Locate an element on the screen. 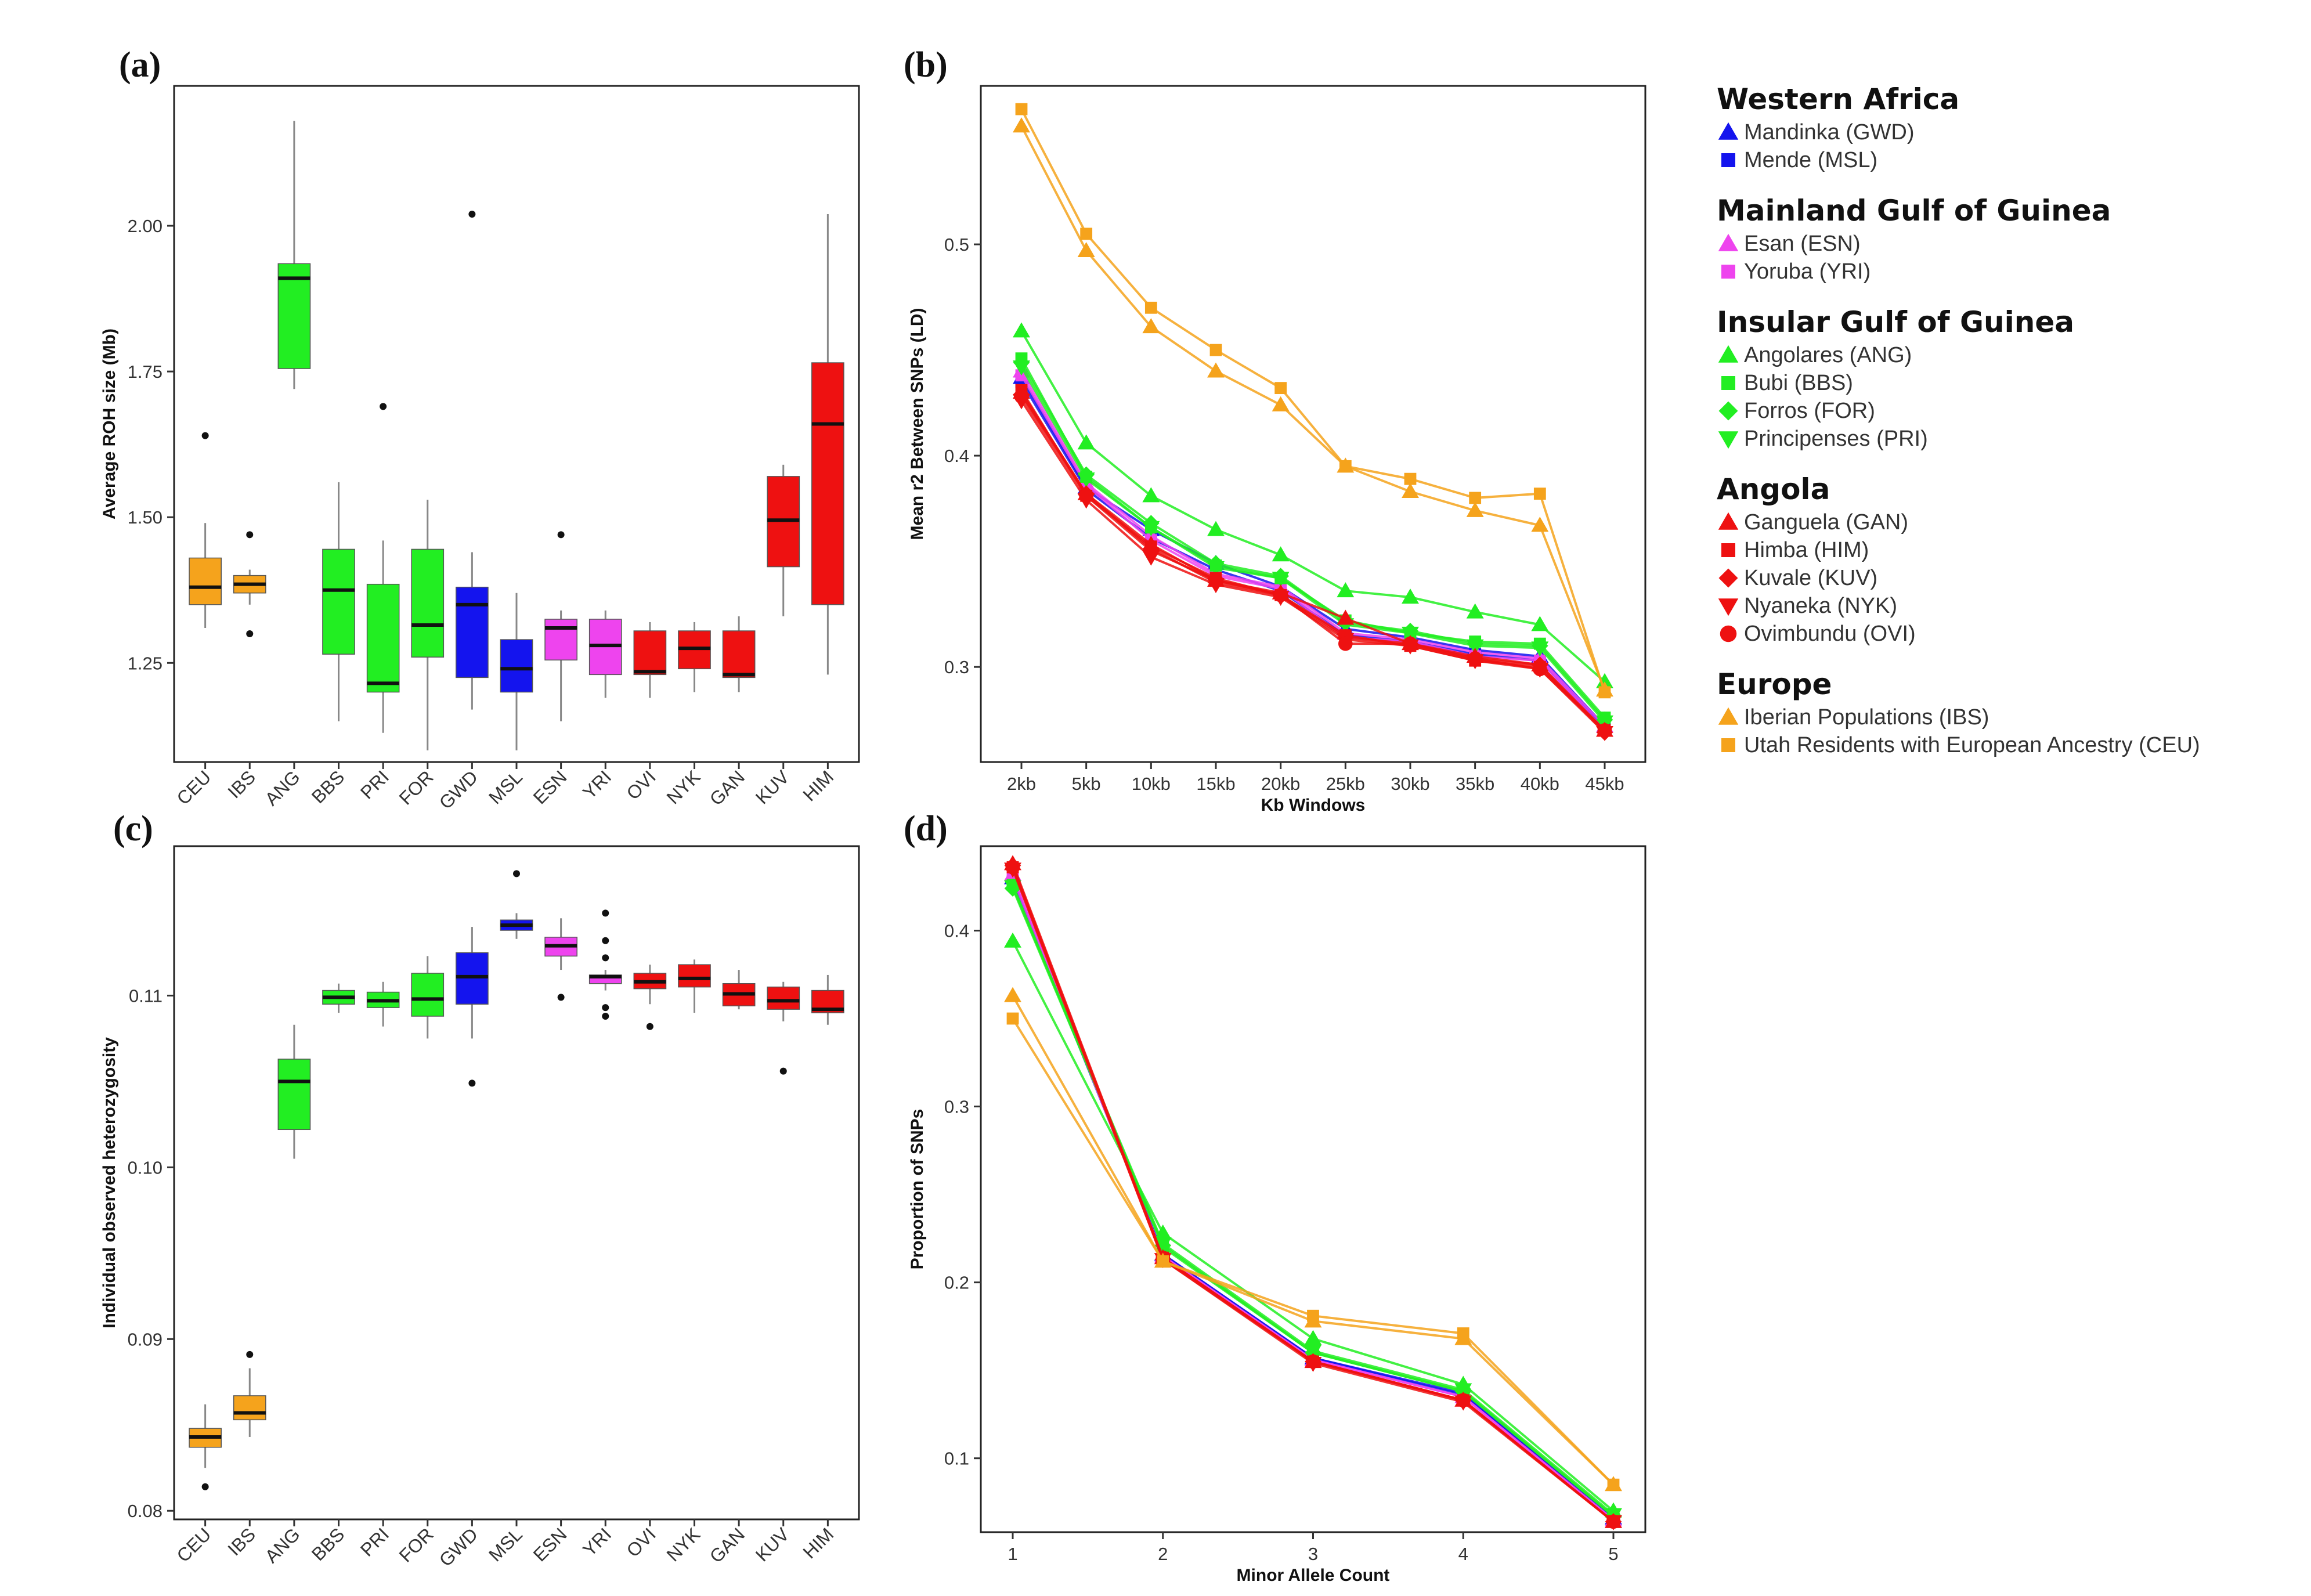 The image size is (2311, 1596). x-tick-label: 40kb is located at coordinates (1540, 784).